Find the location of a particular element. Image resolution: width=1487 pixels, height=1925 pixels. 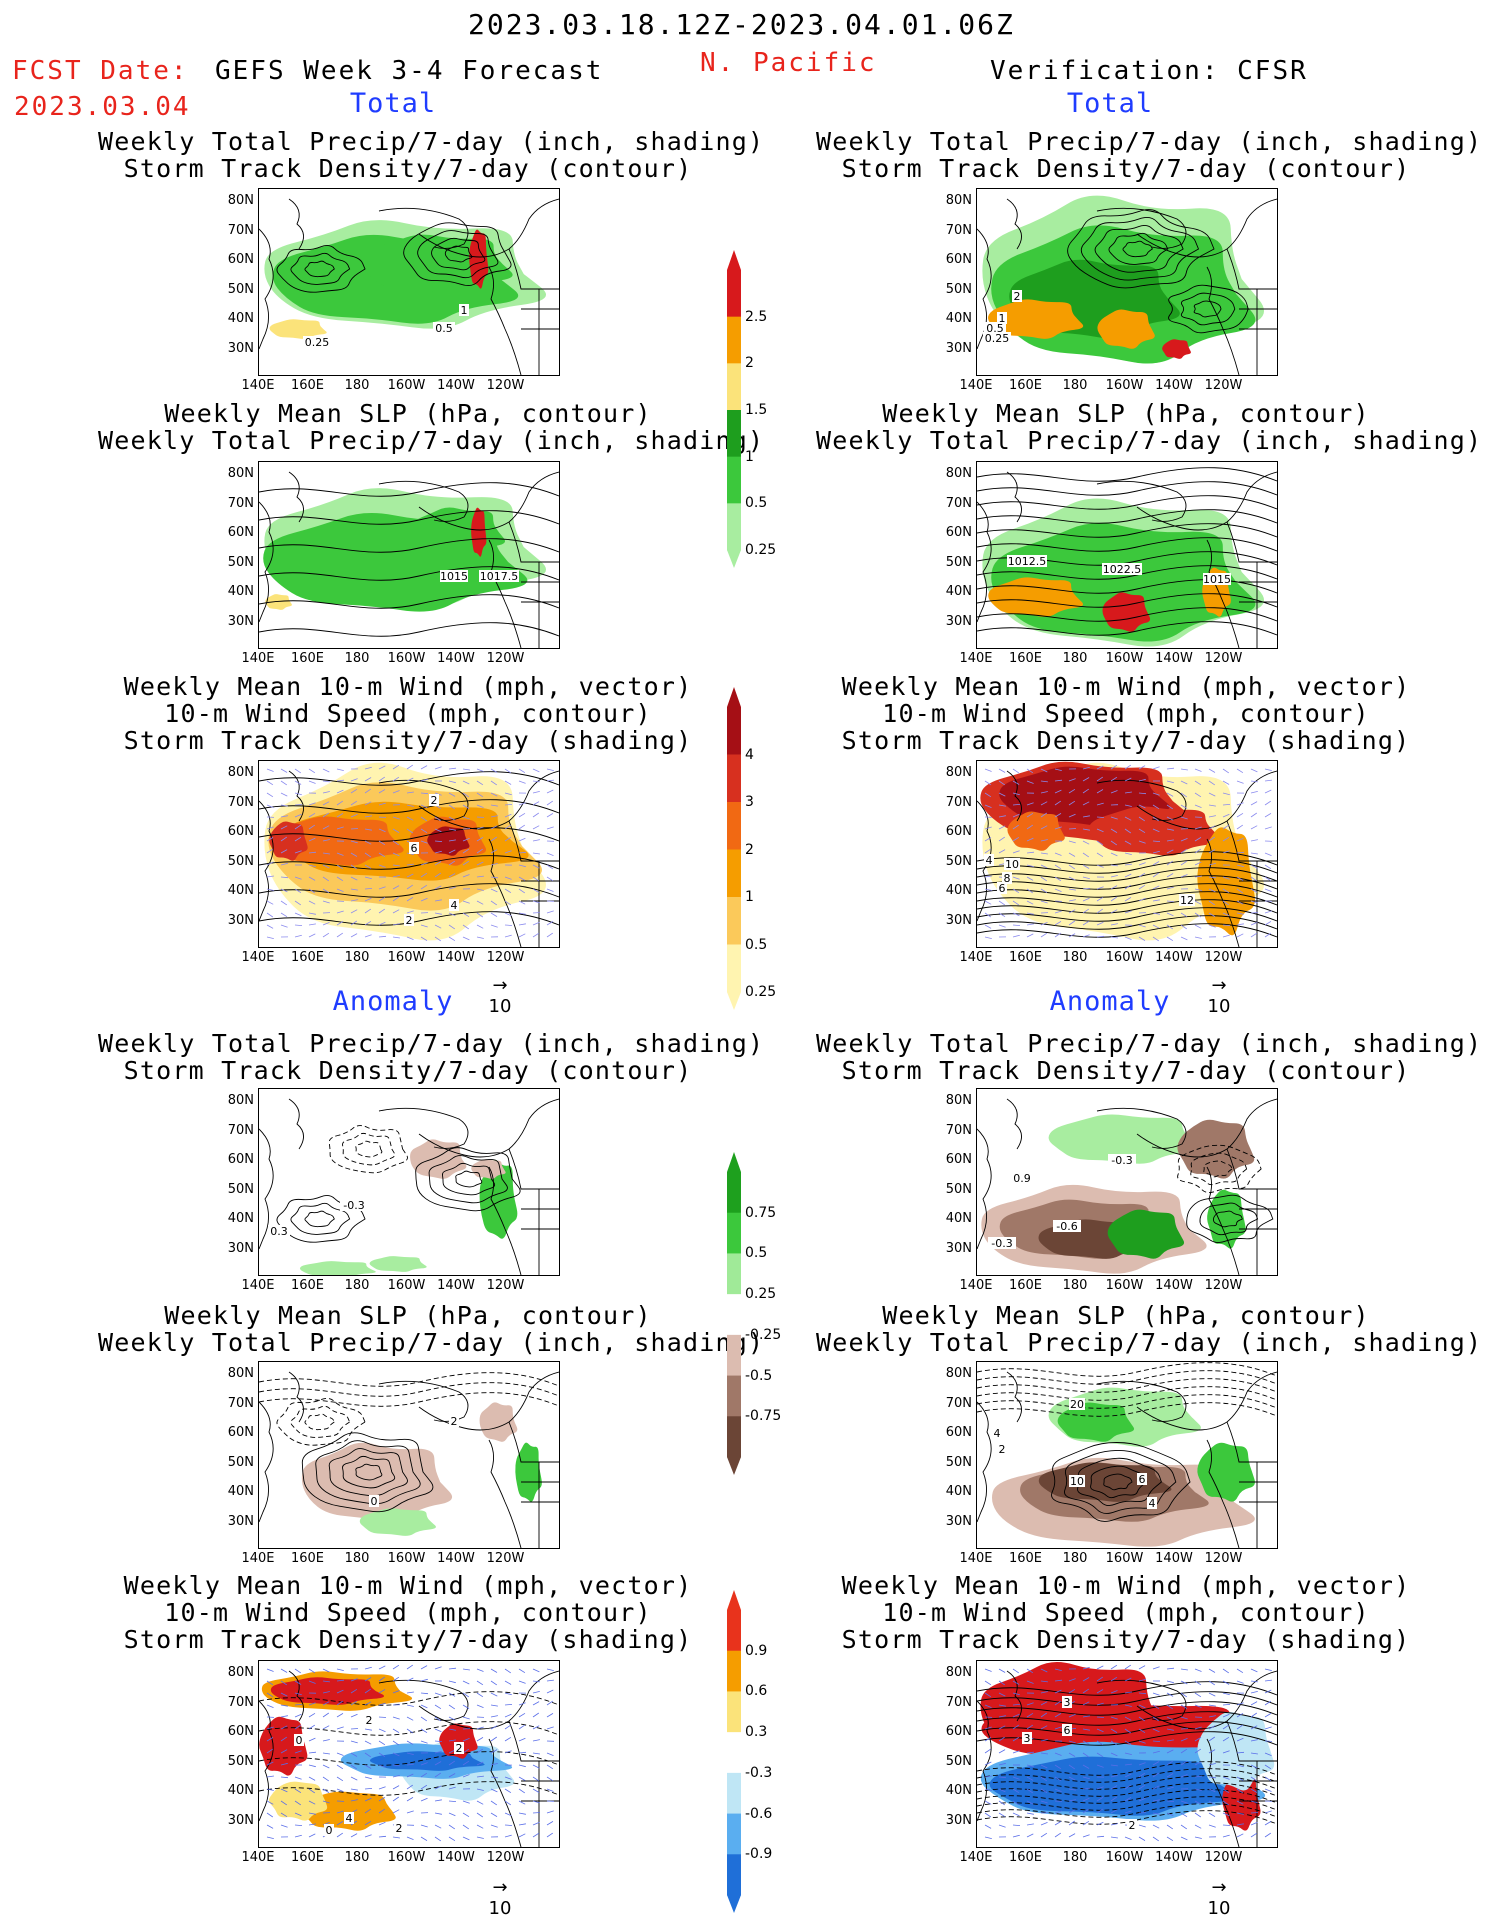

colorbar-tick-label: 3 is located at coordinates (749, 802).